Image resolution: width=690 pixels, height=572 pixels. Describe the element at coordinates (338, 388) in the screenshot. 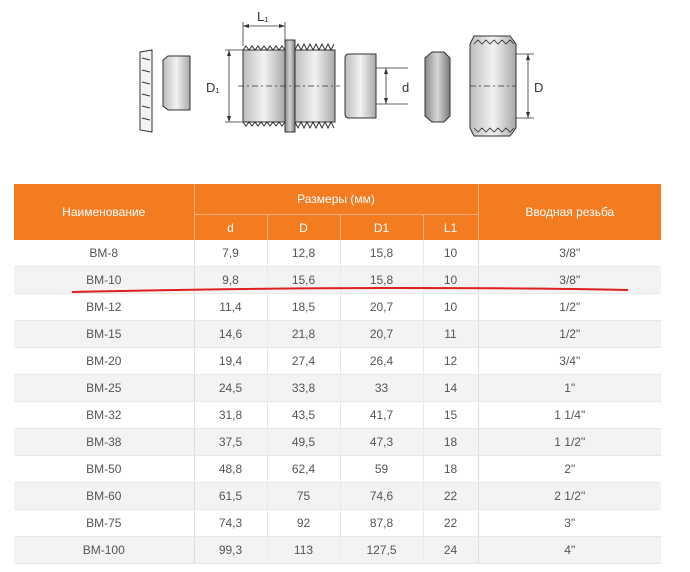

I see `table-row: ВМ-25 24,5 33,8 33 14 1"` at that location.